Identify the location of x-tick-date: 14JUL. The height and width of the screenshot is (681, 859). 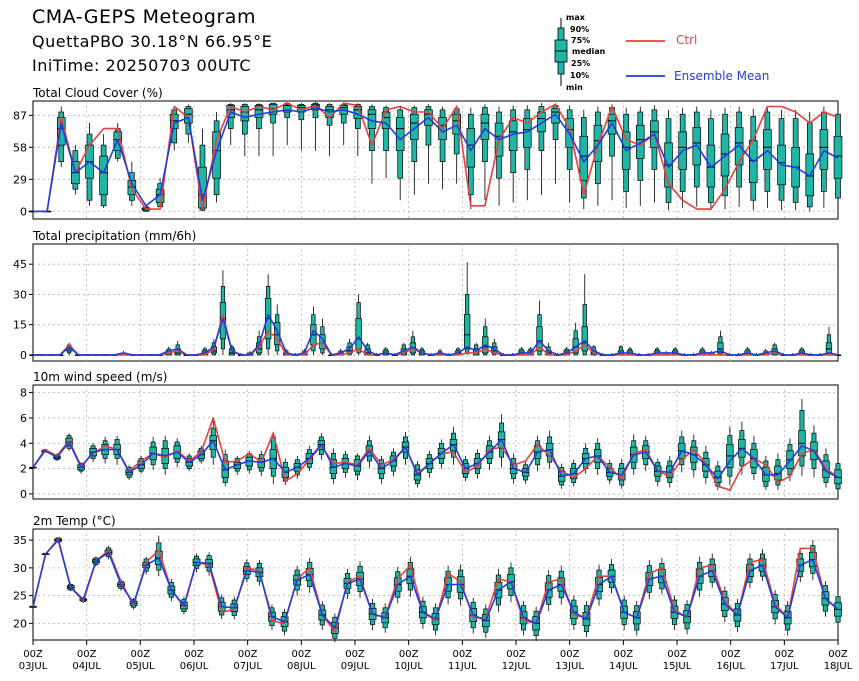
(623, 666).